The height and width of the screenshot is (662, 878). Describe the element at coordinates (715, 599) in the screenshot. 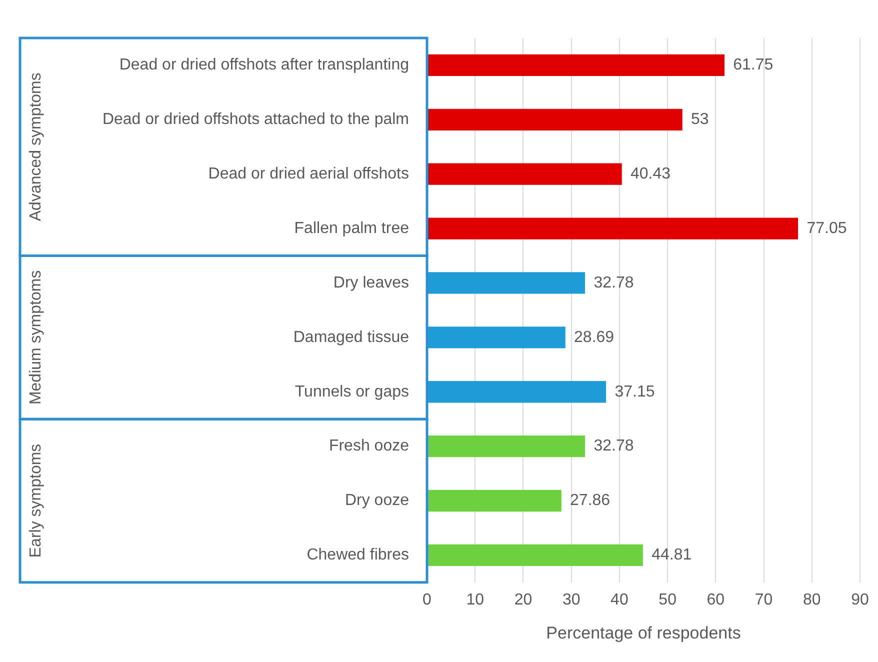

I see `x-tick-label: 60` at that location.